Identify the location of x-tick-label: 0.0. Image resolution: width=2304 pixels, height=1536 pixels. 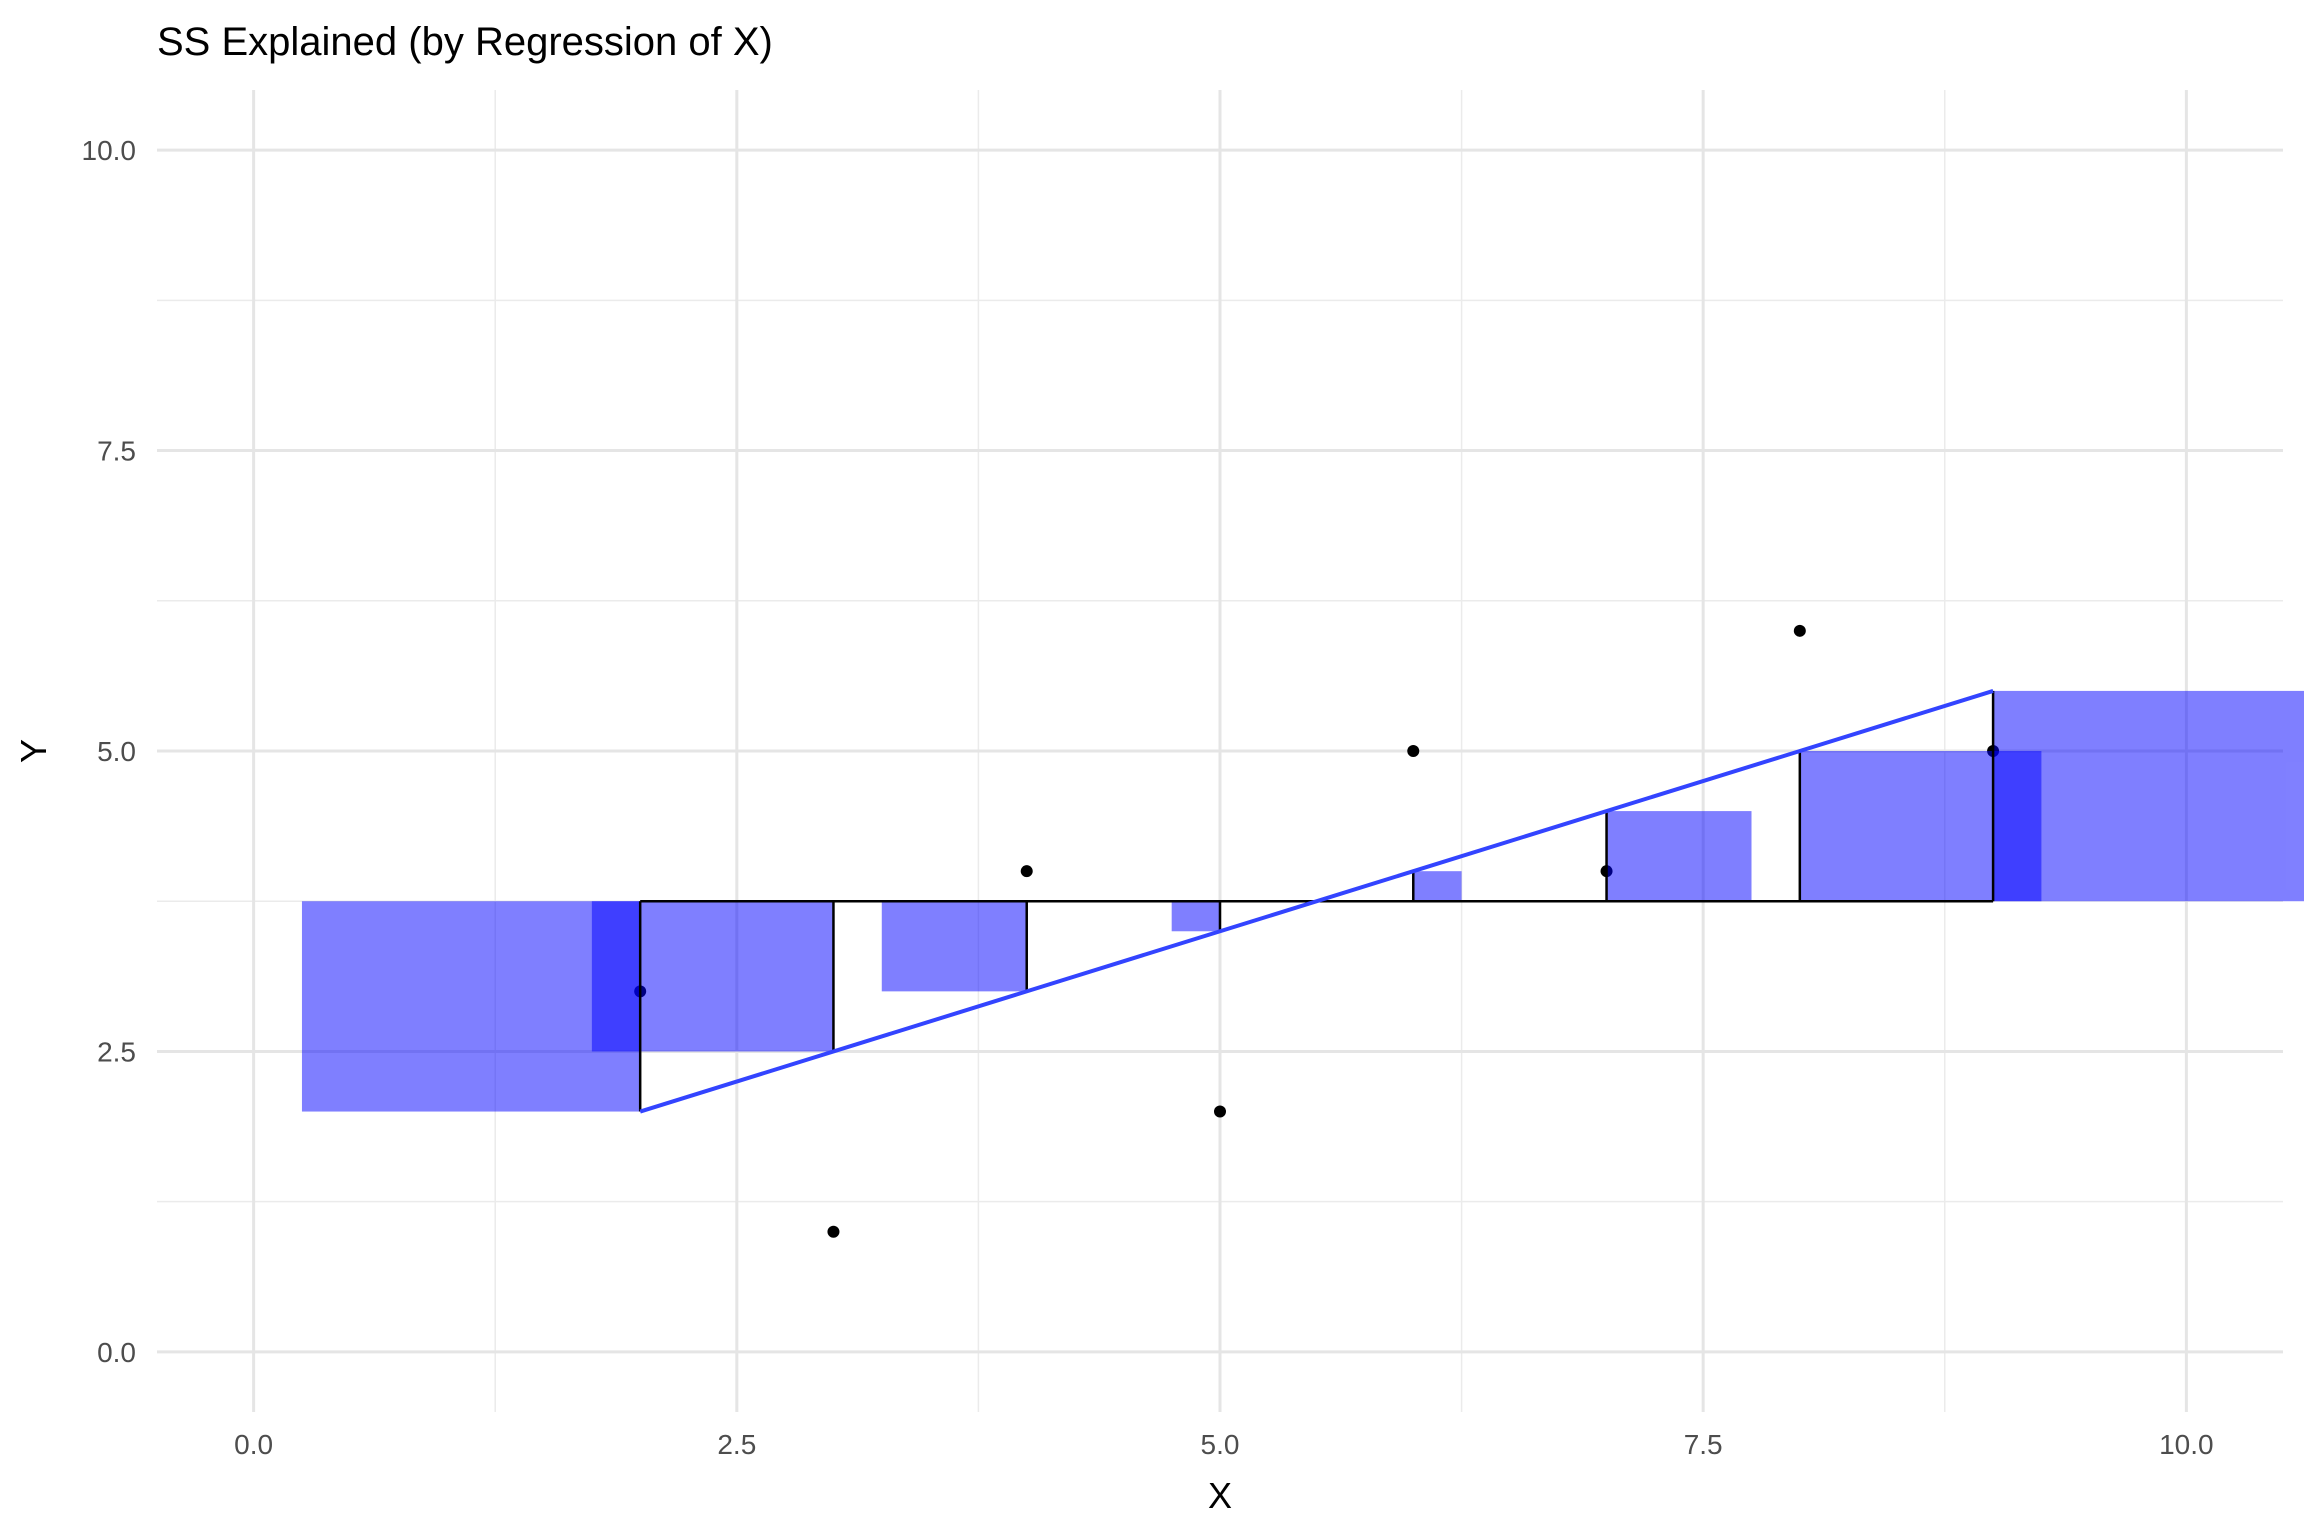
(253, 1444).